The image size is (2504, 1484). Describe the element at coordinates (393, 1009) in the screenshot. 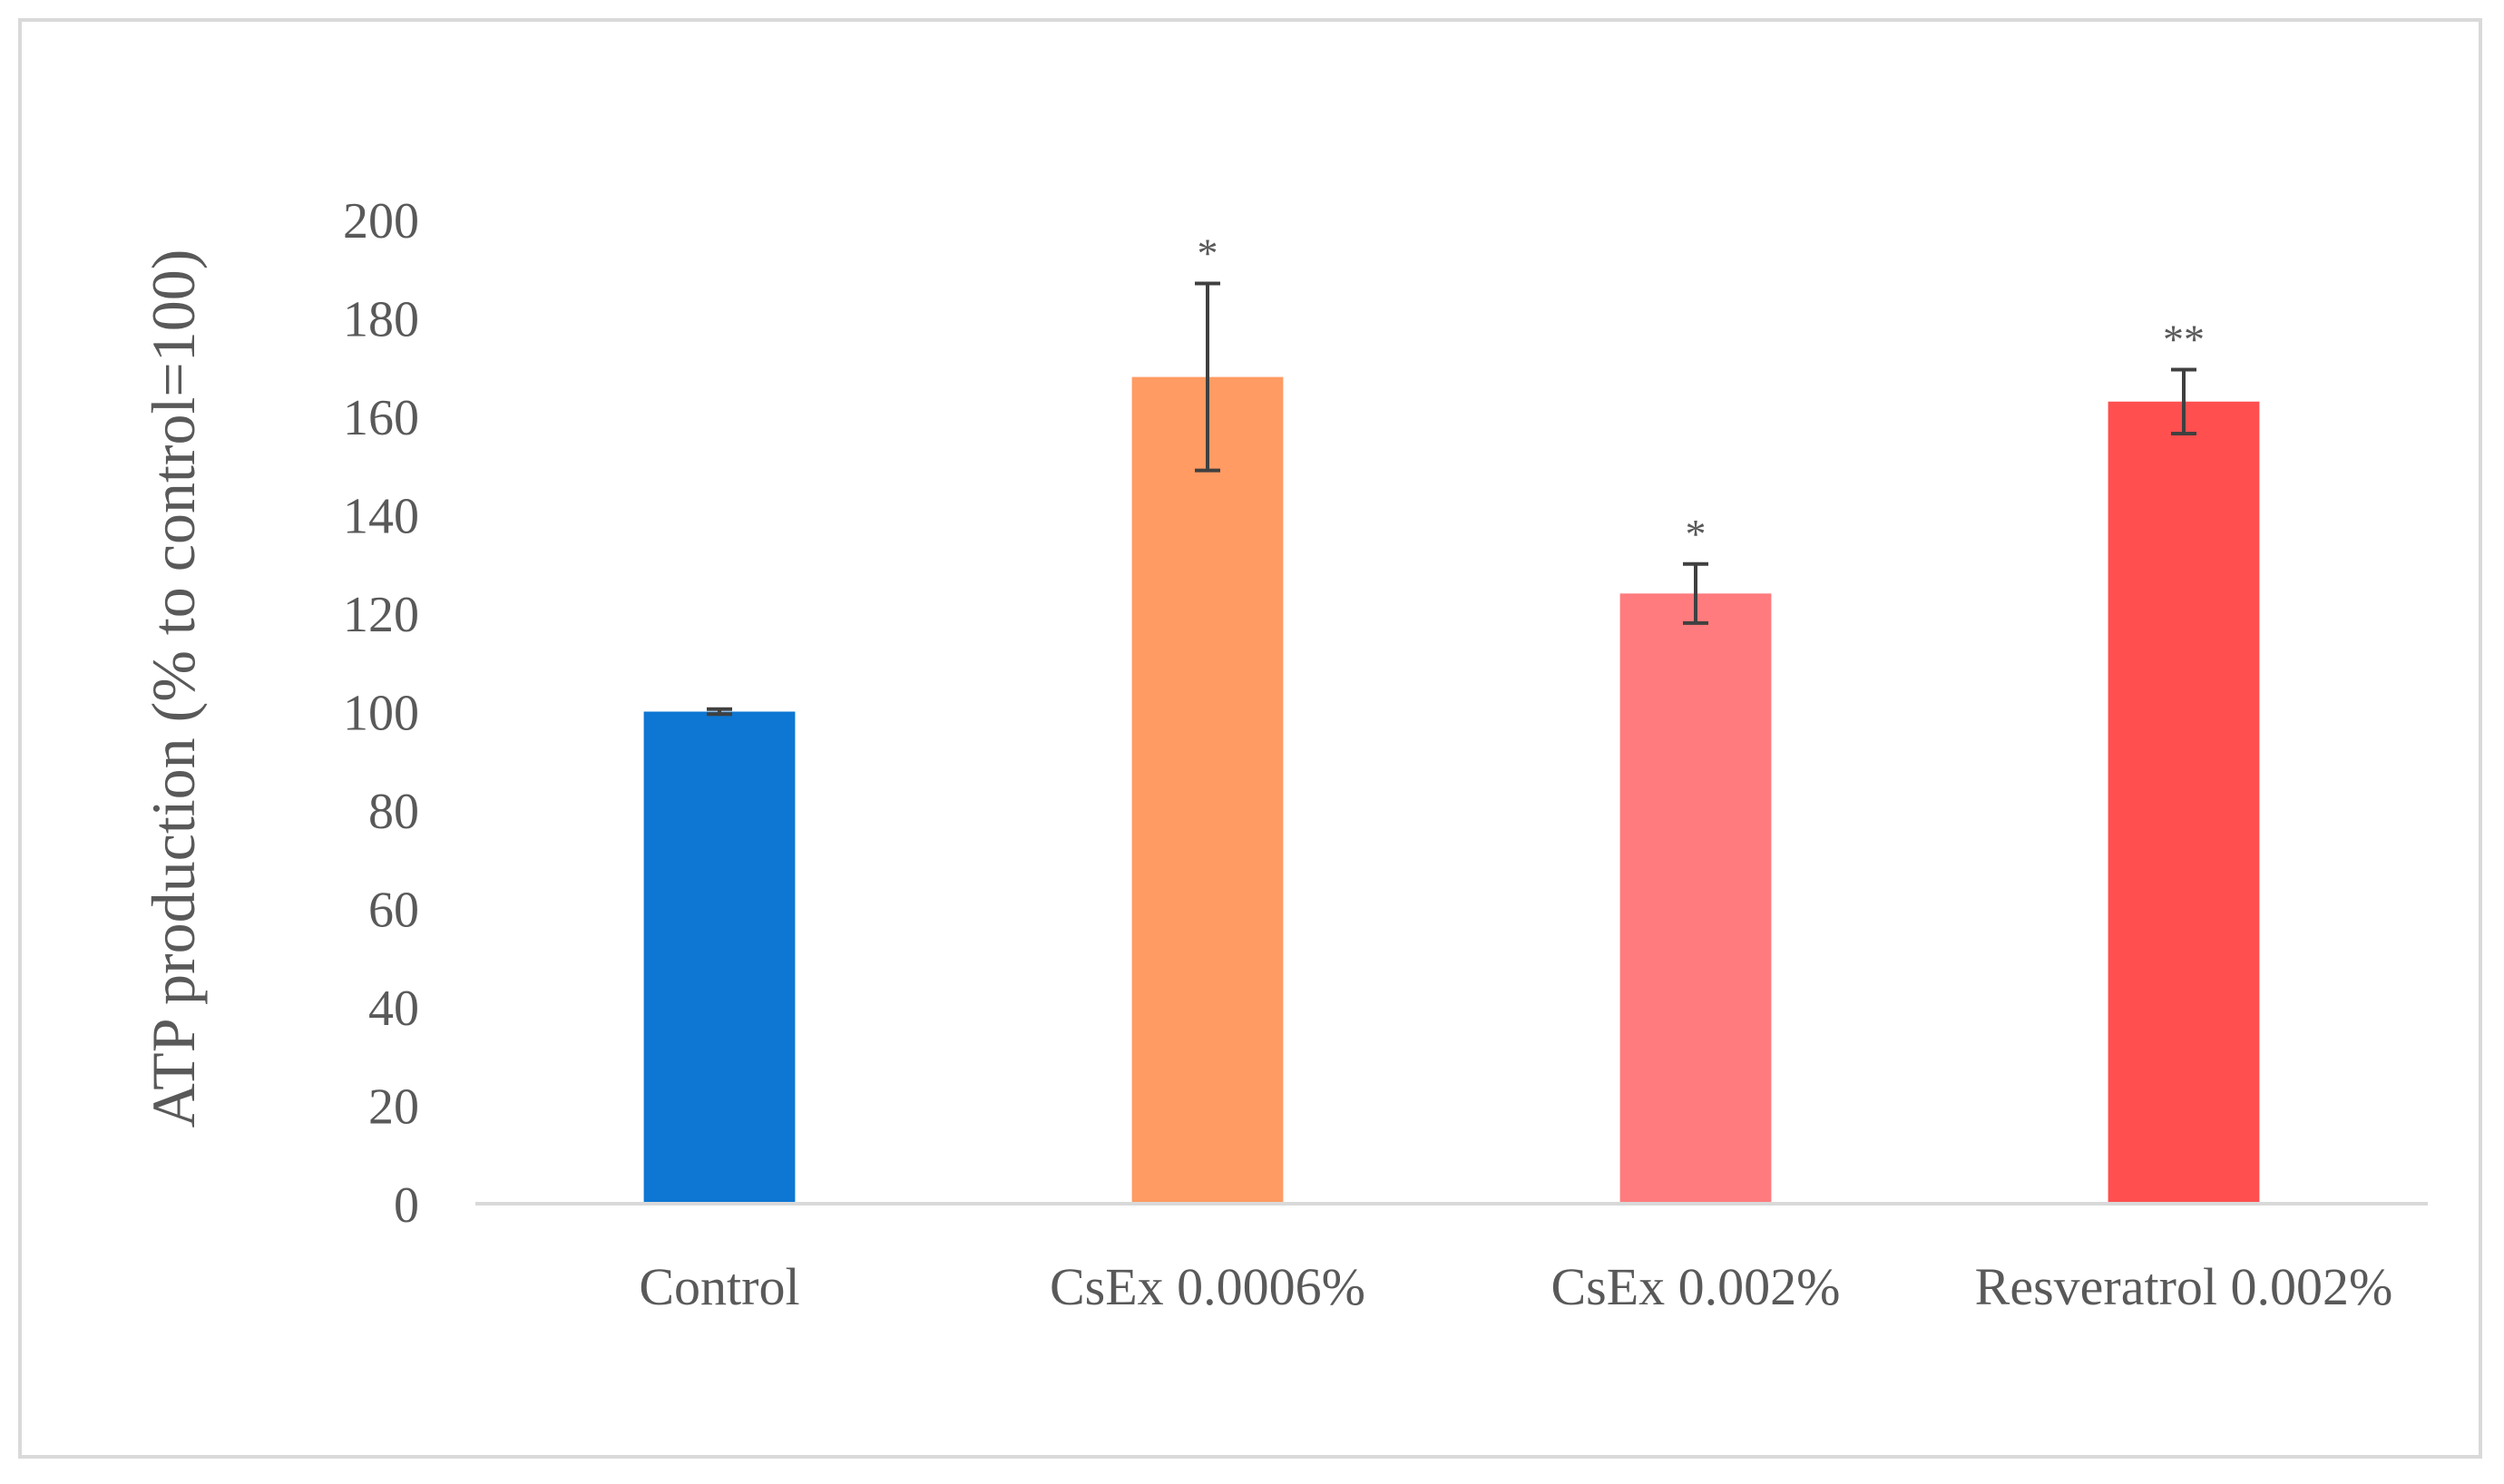

I see `y-tick-label-2: 40` at that location.